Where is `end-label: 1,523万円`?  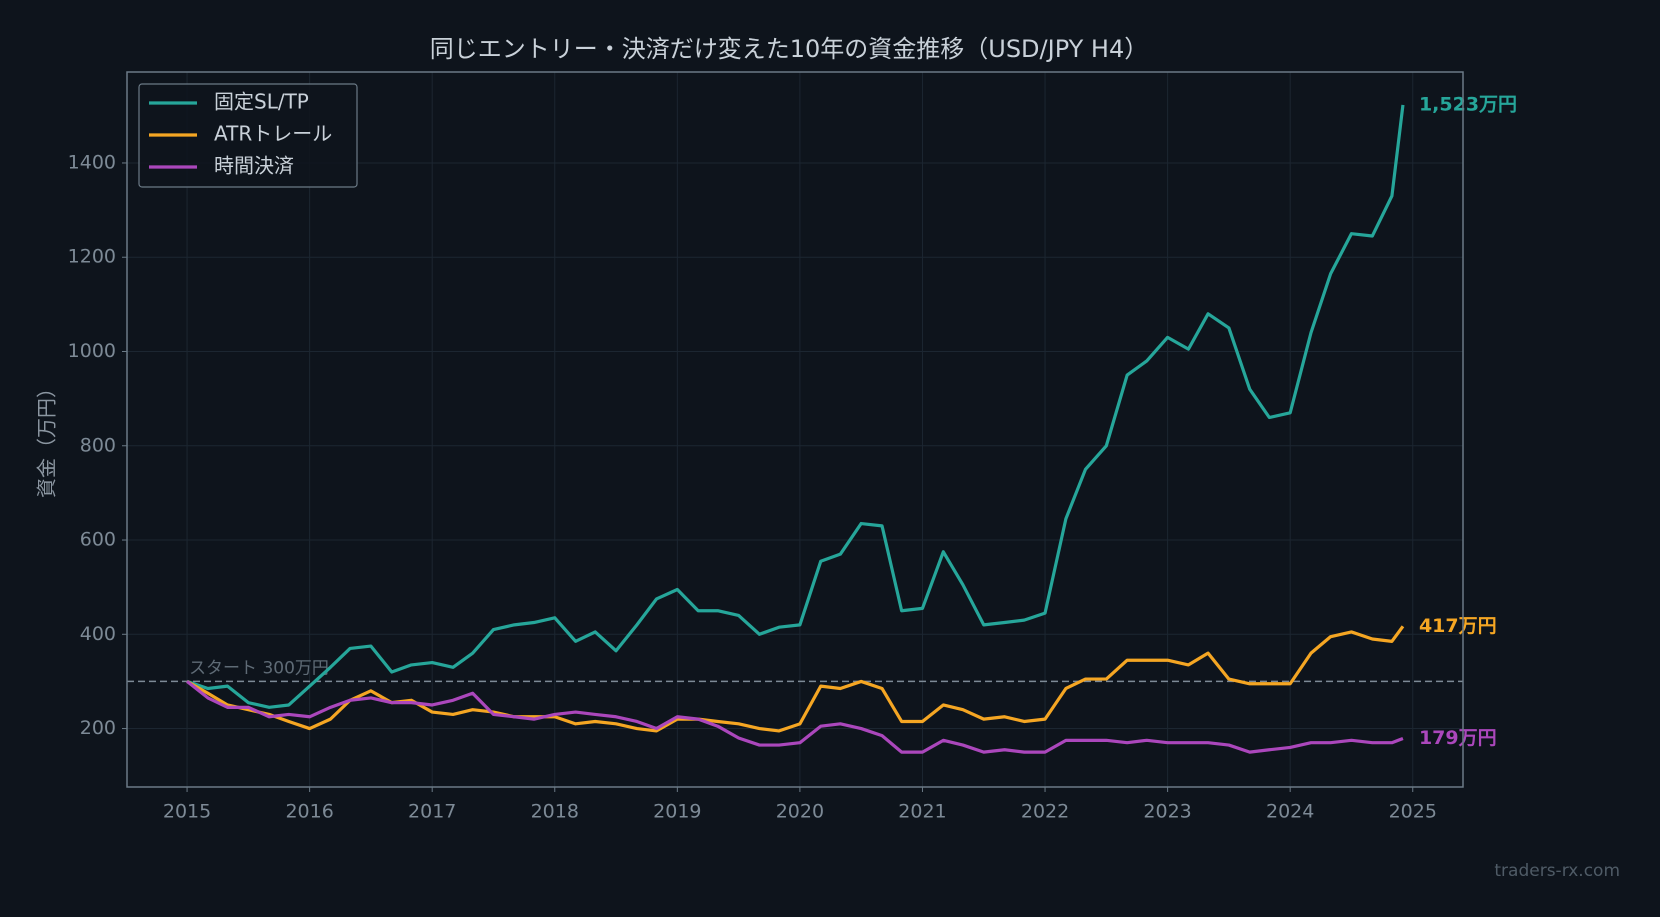
end-label: 1,523万円 is located at coordinates (1468, 104).